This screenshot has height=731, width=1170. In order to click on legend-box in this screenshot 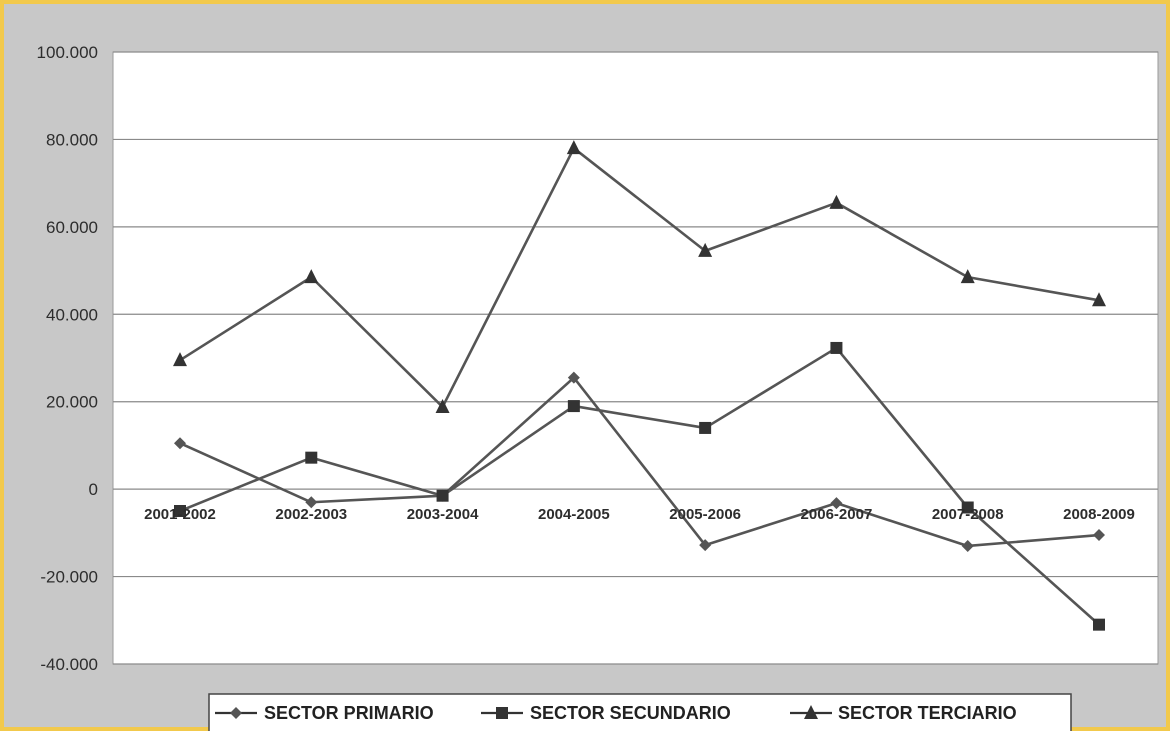, I will do `click(640, 712)`.